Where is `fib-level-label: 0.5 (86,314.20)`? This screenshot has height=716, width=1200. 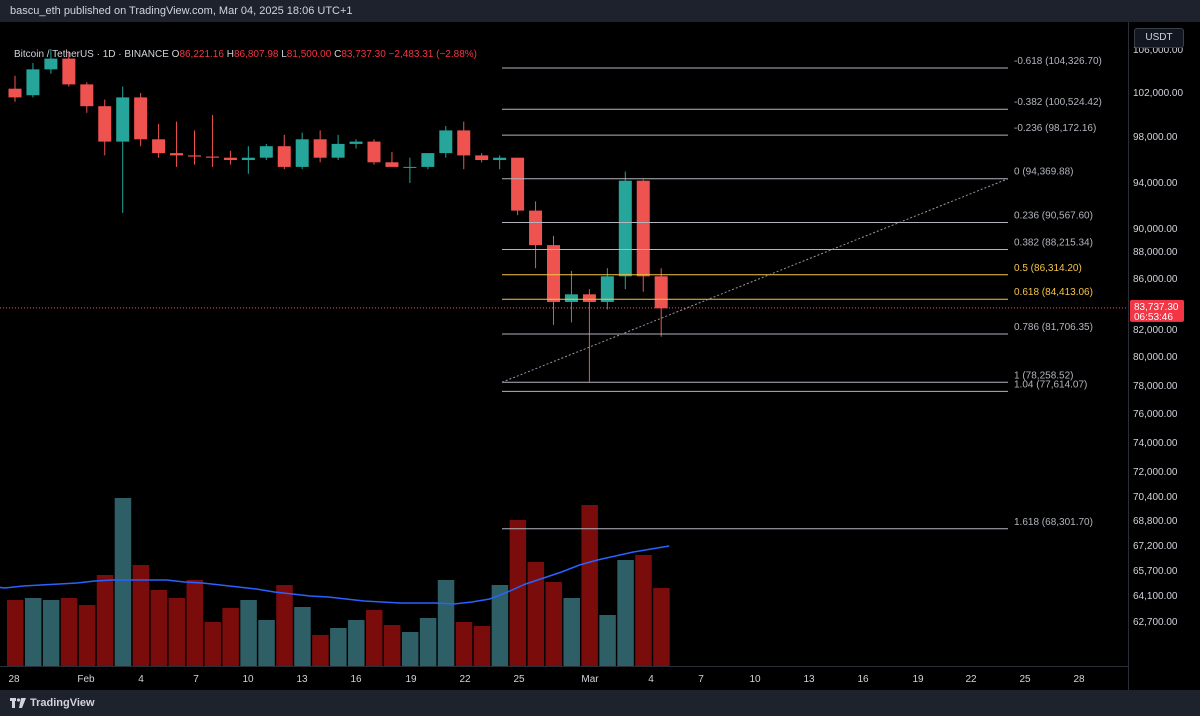
fib-level-label: 0.5 (86,314.20) is located at coordinates (1048, 268).